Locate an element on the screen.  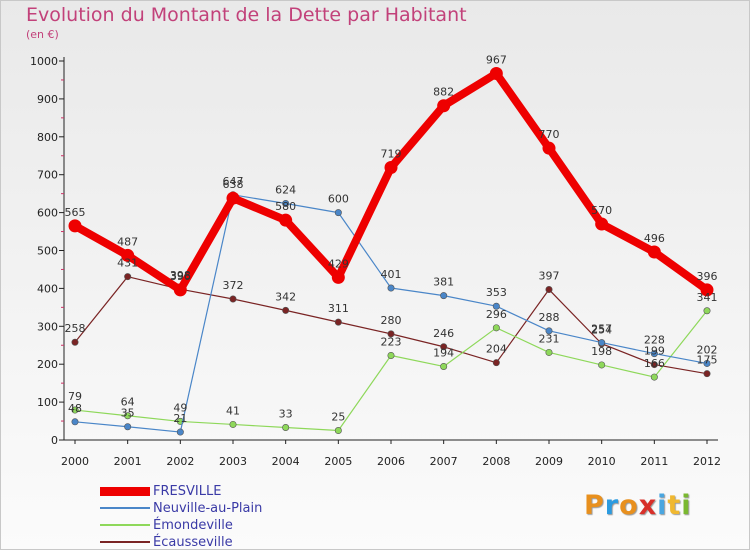
proxiti-logo: Proxiti is located at coordinates (638, 505).